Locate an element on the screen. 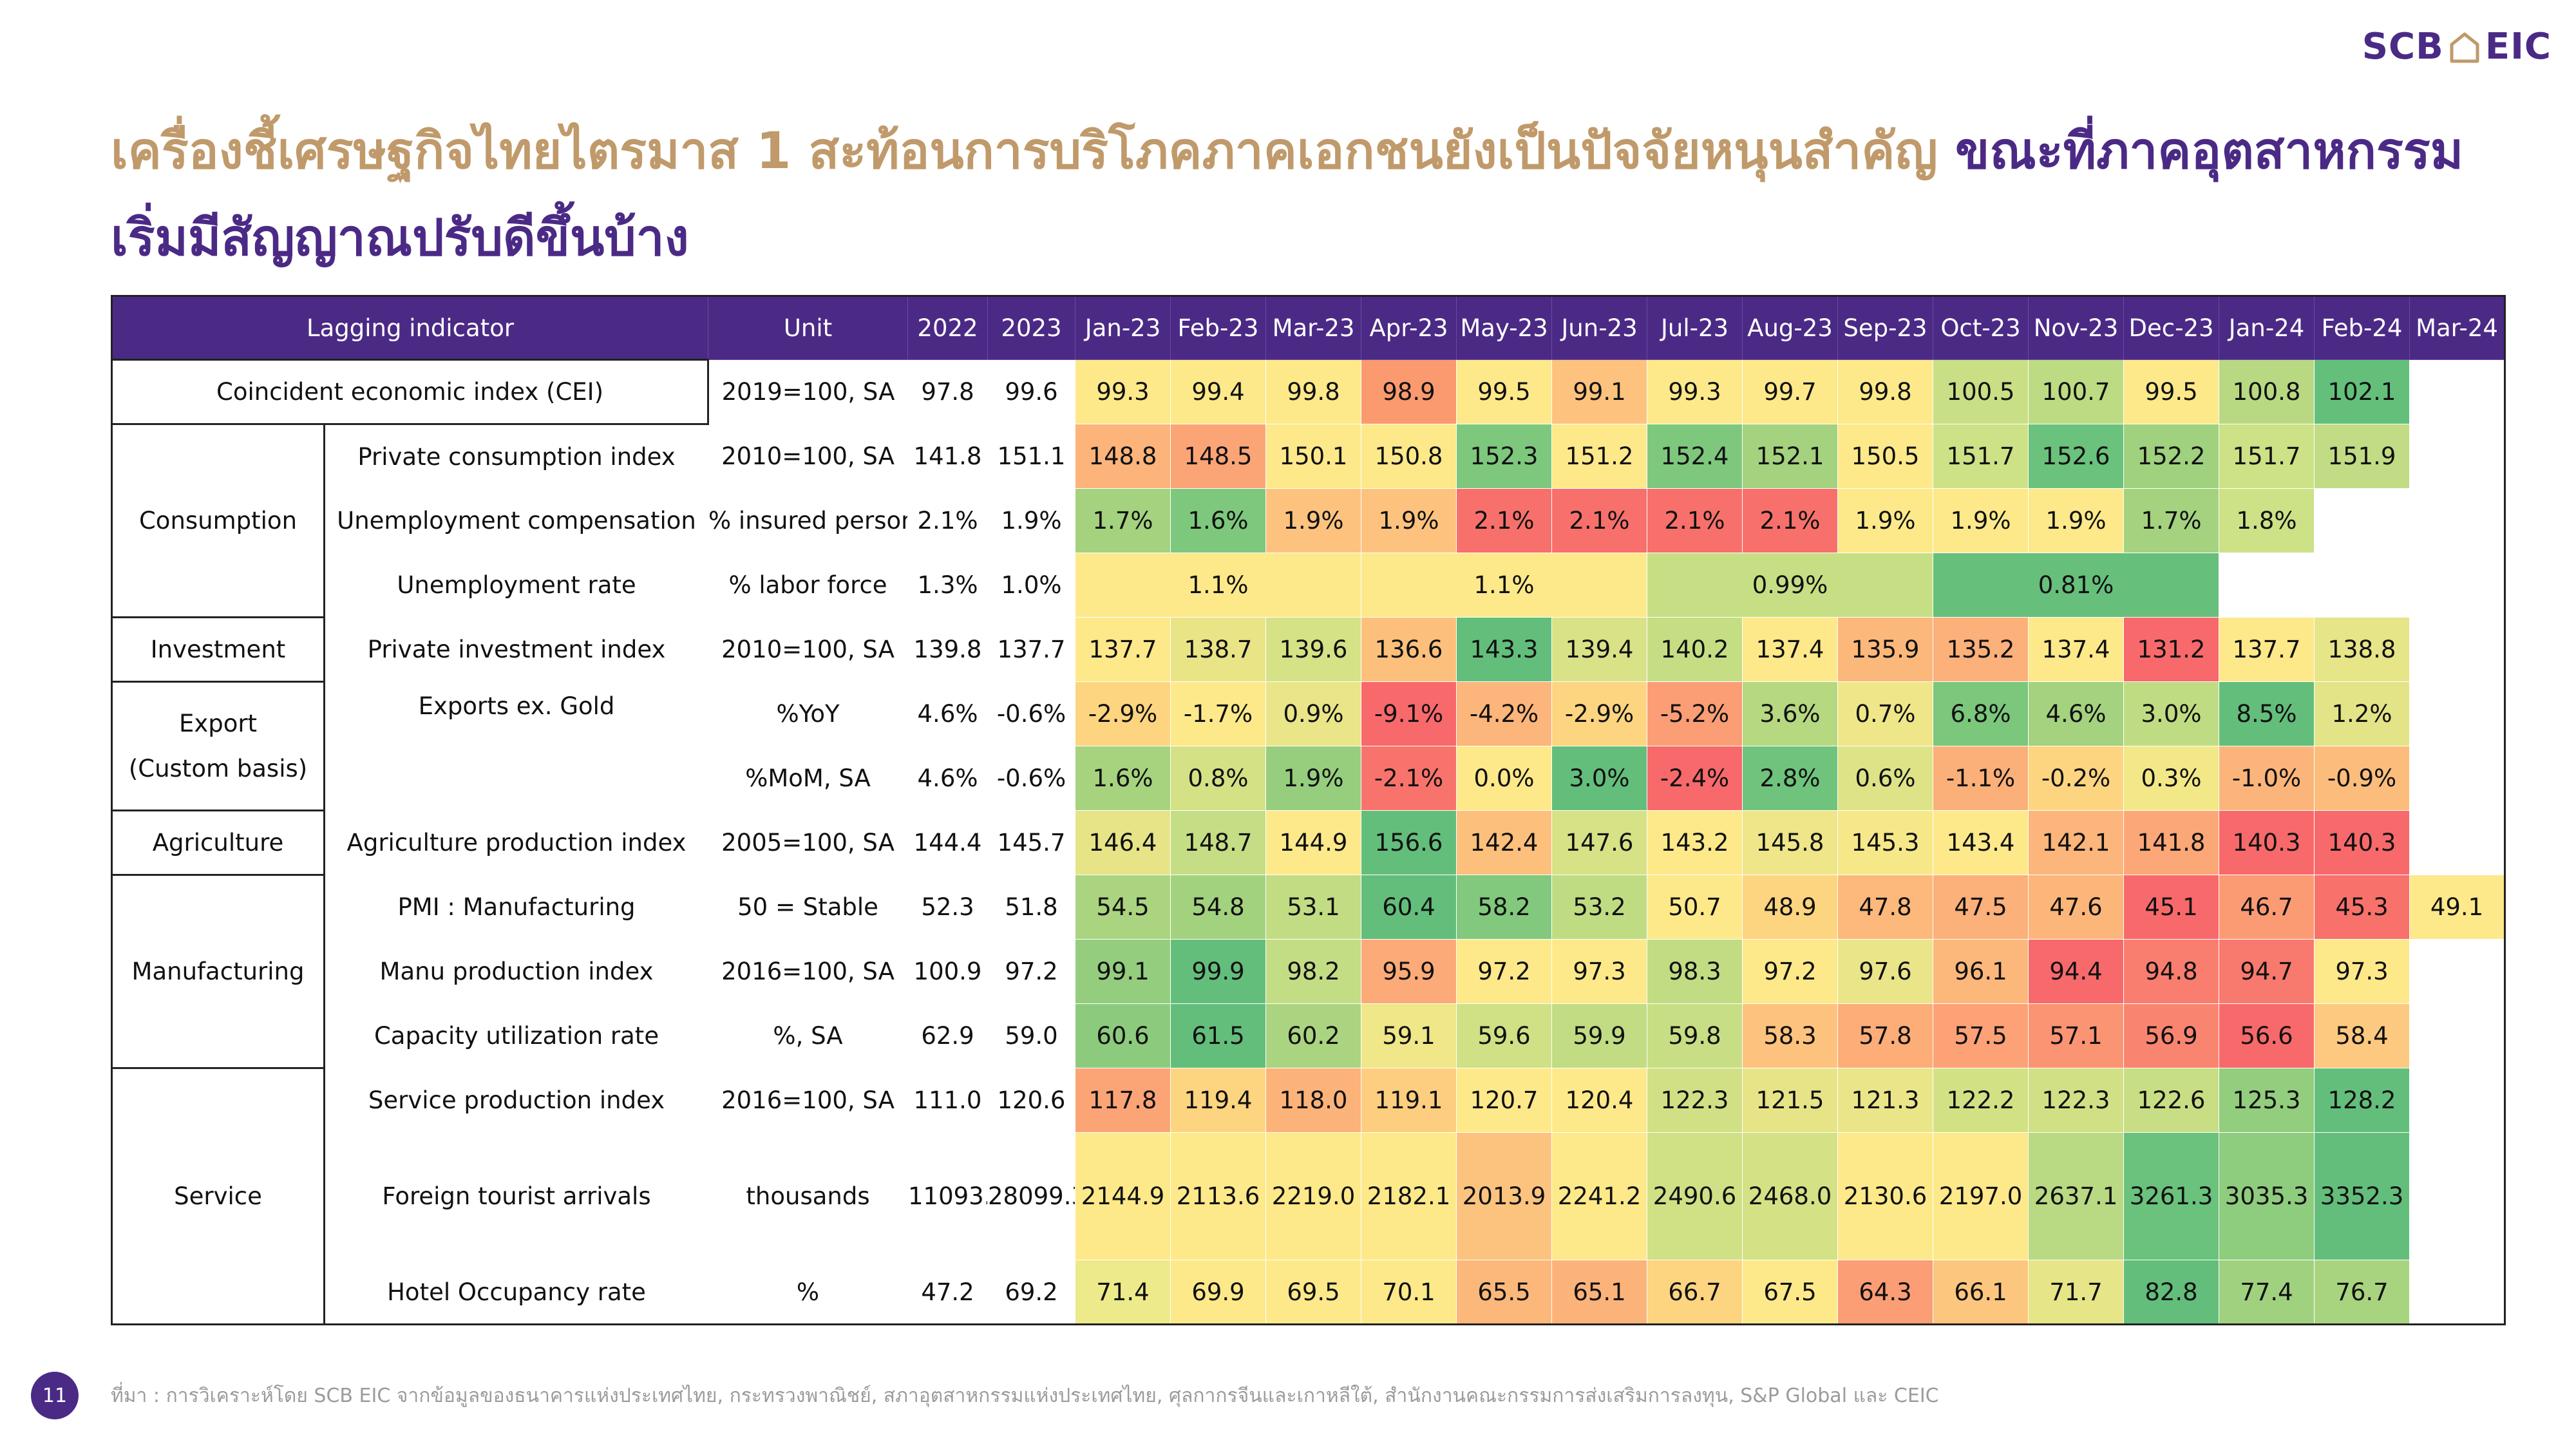 This screenshot has width=2576, height=1449. indicator-label: Exports ex. Gold is located at coordinates (516, 714).